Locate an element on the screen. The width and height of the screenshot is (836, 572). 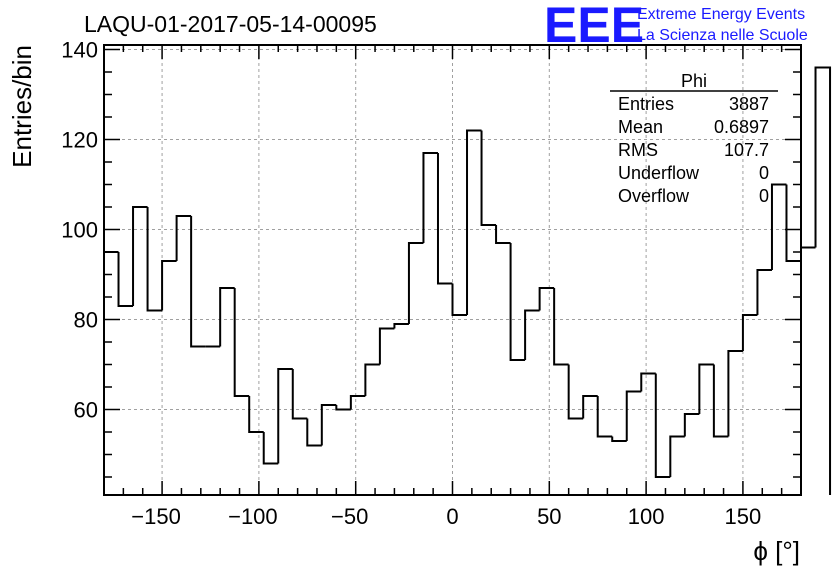
logo-line-1: Extreme Energy Events is located at coordinates (721, 14).